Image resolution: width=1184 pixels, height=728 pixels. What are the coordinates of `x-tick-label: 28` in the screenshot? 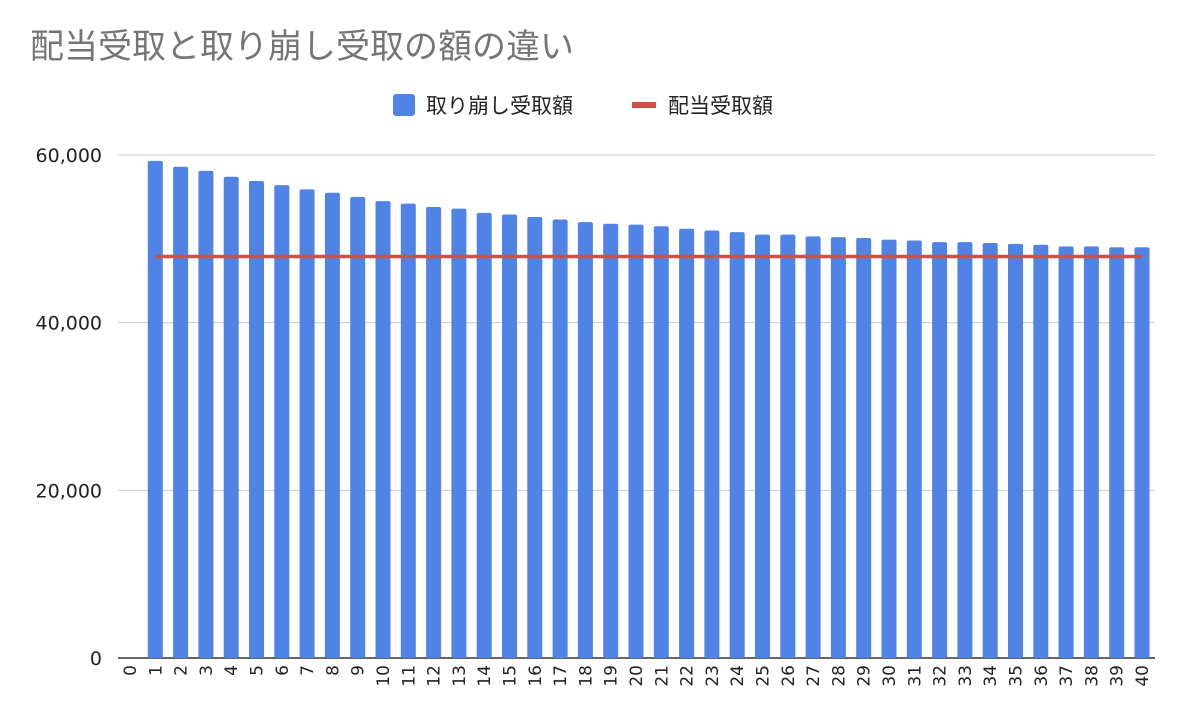 It's located at (839, 676).